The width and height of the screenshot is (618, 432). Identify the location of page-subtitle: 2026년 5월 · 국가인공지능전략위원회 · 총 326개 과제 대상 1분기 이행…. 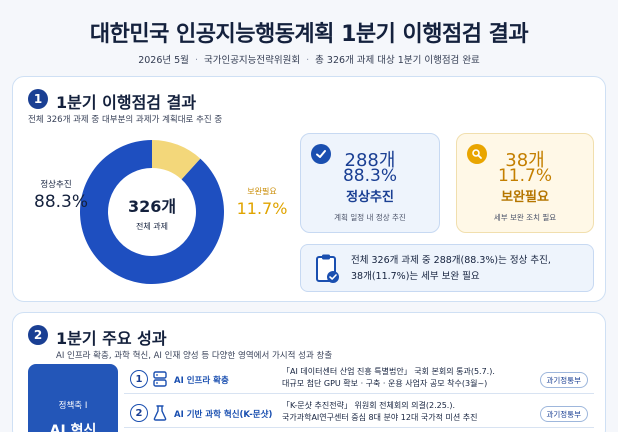
(309, 60).